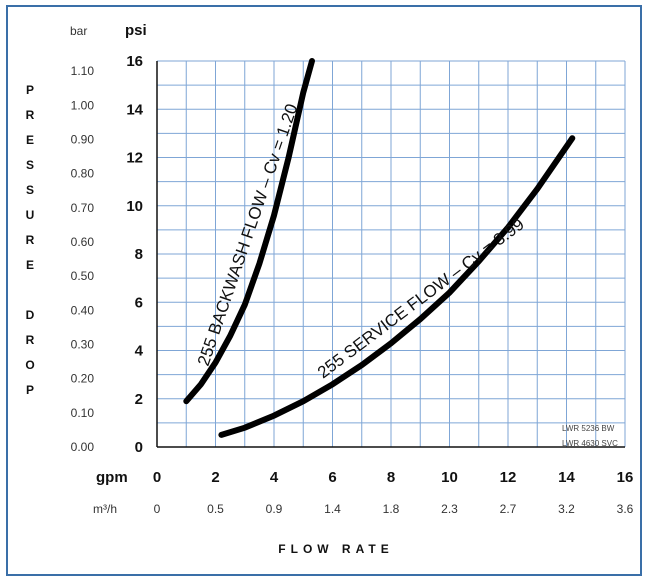  I want to click on y-tick-label: 12, so click(134, 158).